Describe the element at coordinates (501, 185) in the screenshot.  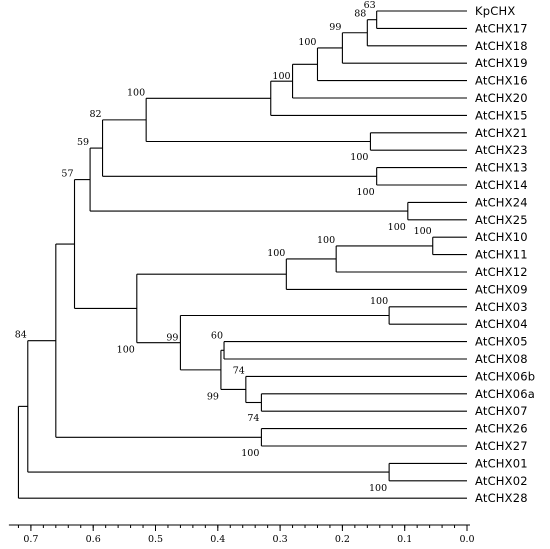
I see `leaf-label: AtCHX14` at that location.